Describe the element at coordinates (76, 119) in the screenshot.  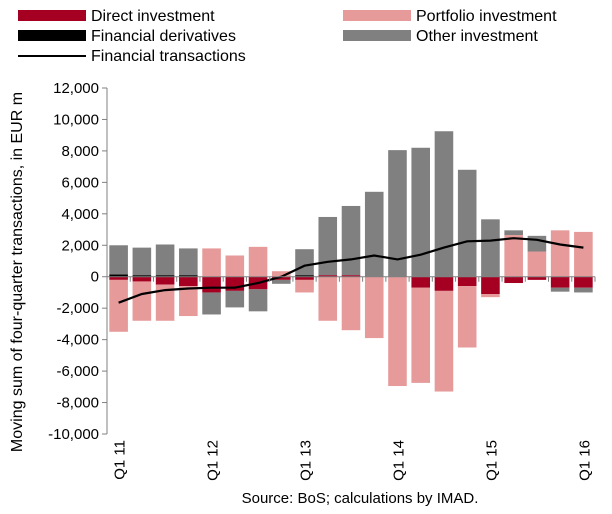
I see `y-tick-label: 10,000` at that location.